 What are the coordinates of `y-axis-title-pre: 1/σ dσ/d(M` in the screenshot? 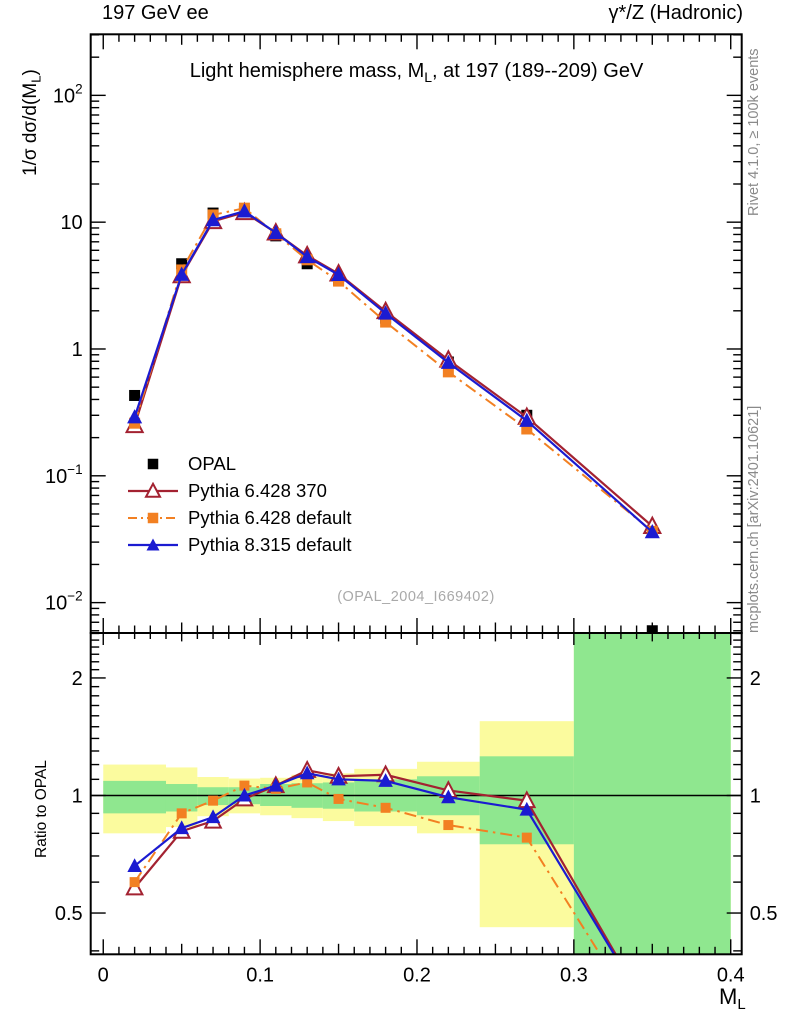 It's located at (30, 129).